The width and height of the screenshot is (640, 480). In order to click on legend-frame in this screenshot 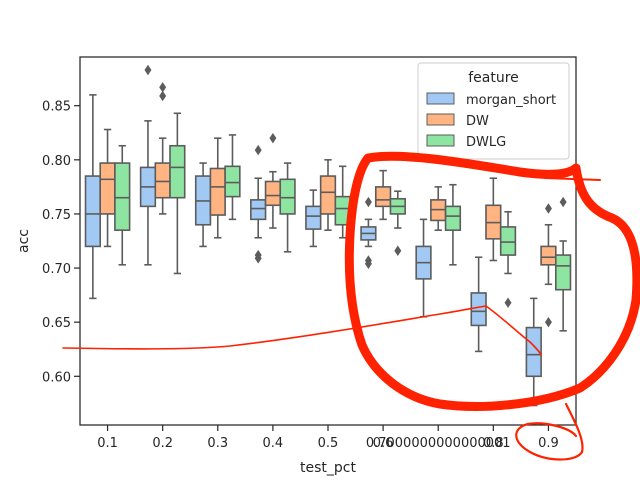, I will do `click(493, 111)`.